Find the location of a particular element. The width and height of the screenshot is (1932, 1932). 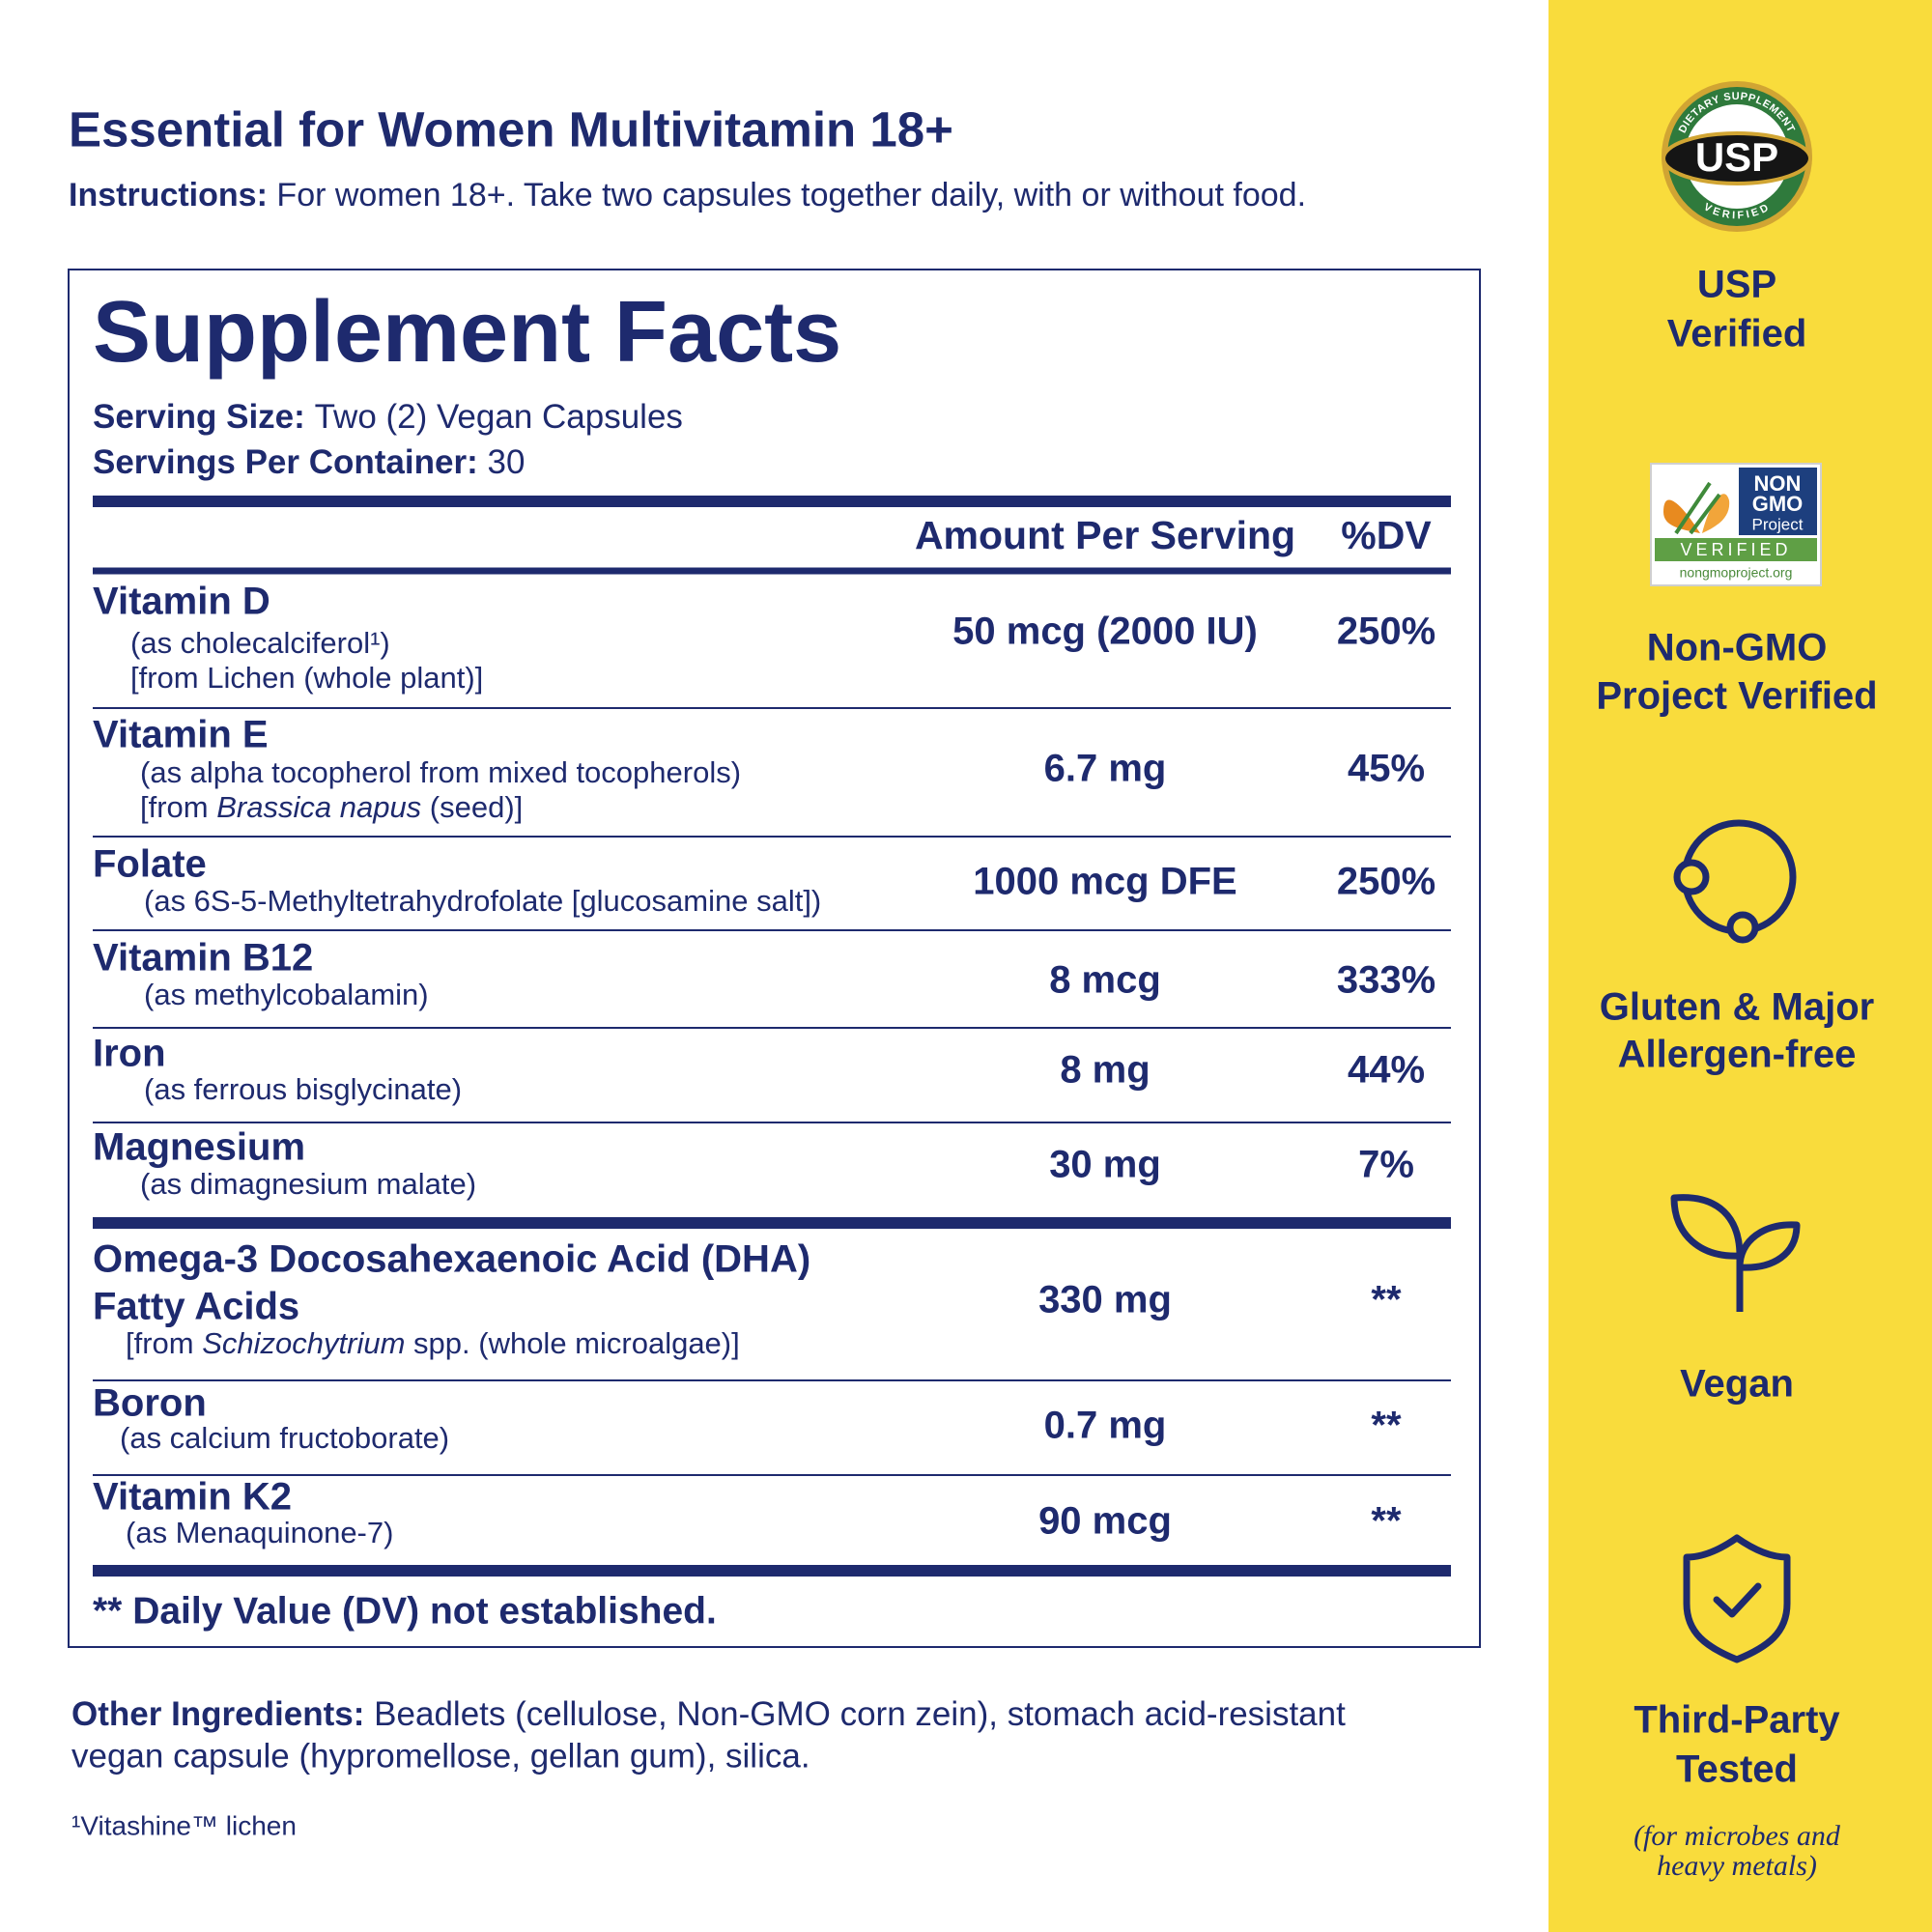

nutrient-detail-part: (as calcium fructoborate) is located at coordinates (284, 1438).